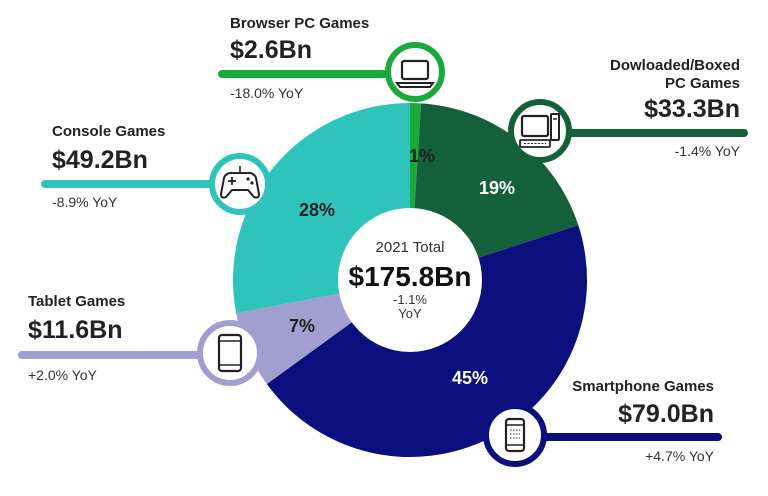 The height and width of the screenshot is (496, 768). What do you see at coordinates (100, 160) in the screenshot?
I see `console-value: $49.2Bn` at bounding box center [100, 160].